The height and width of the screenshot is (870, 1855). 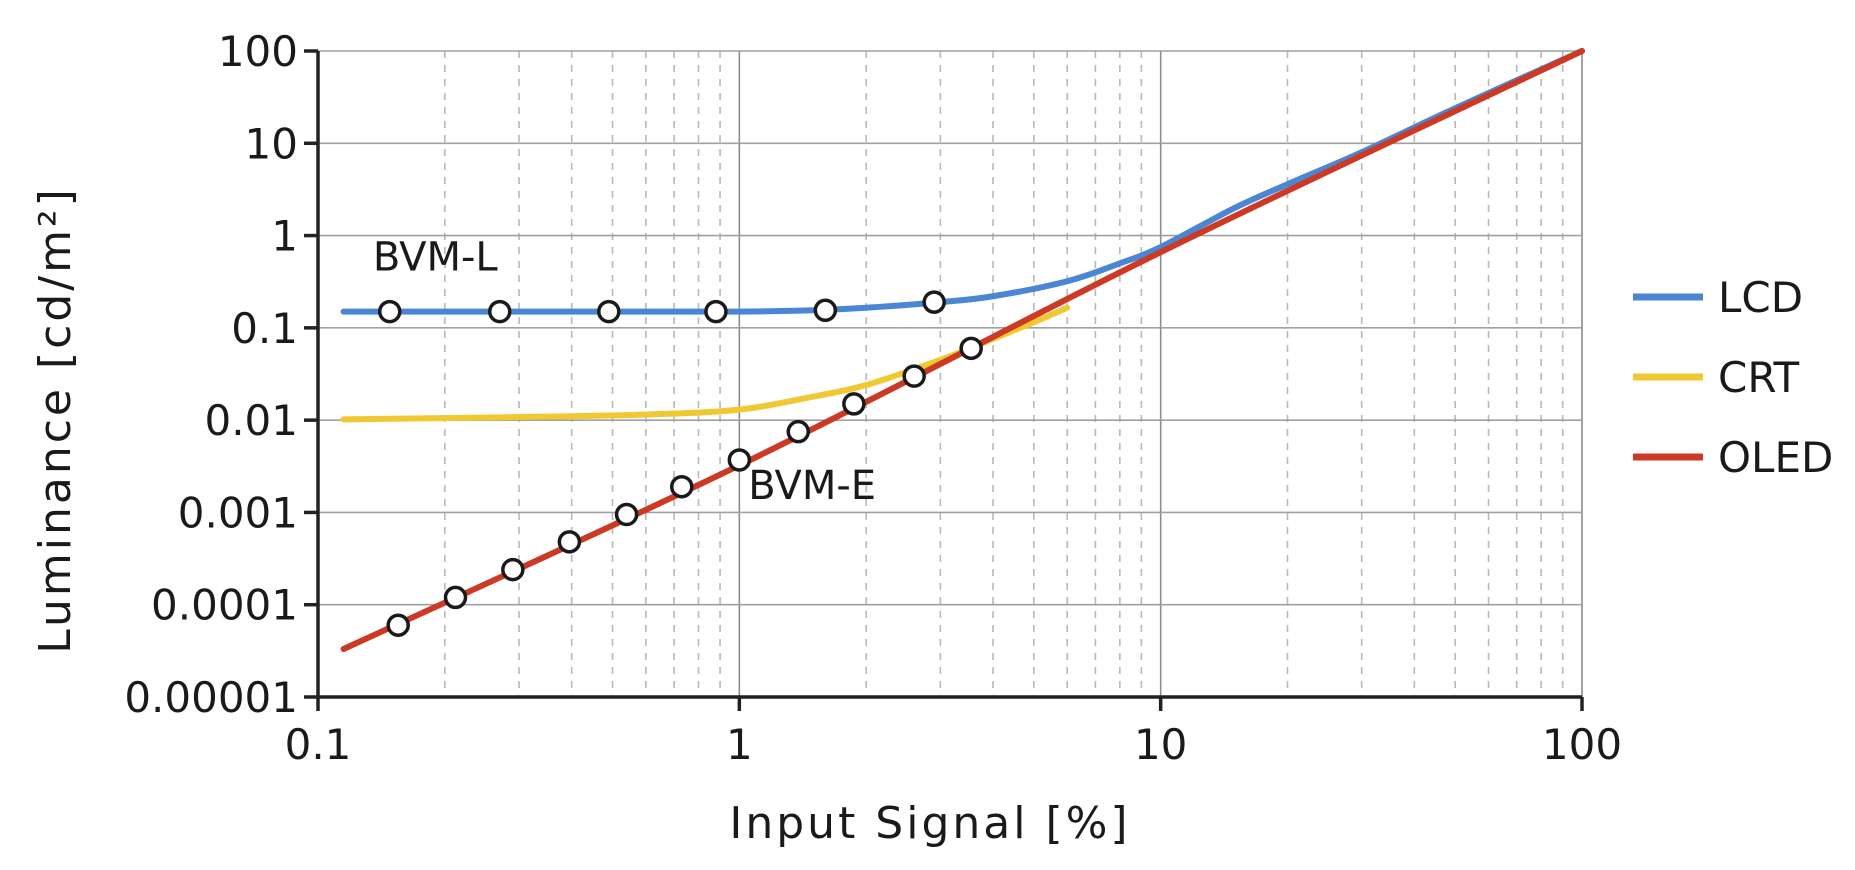 I want to click on y-tick-label: 0.1, so click(x=264, y=328).